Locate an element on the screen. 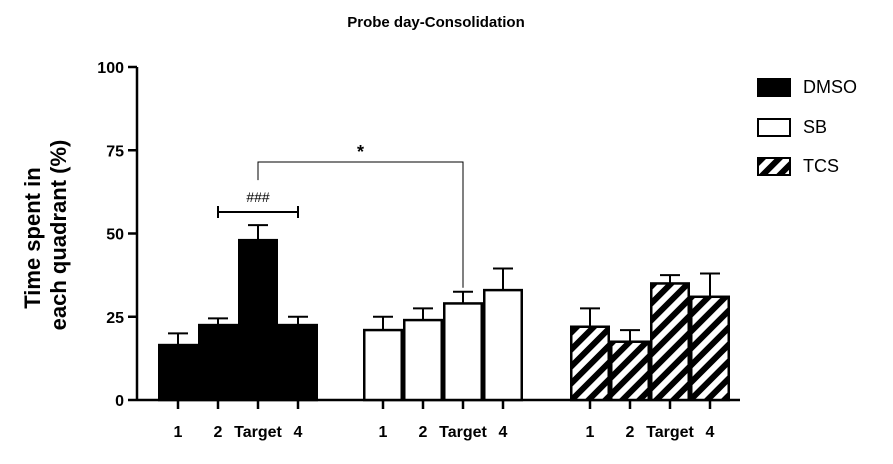 This screenshot has width=893, height=464. y-tick-label: 50 is located at coordinates (115, 235).